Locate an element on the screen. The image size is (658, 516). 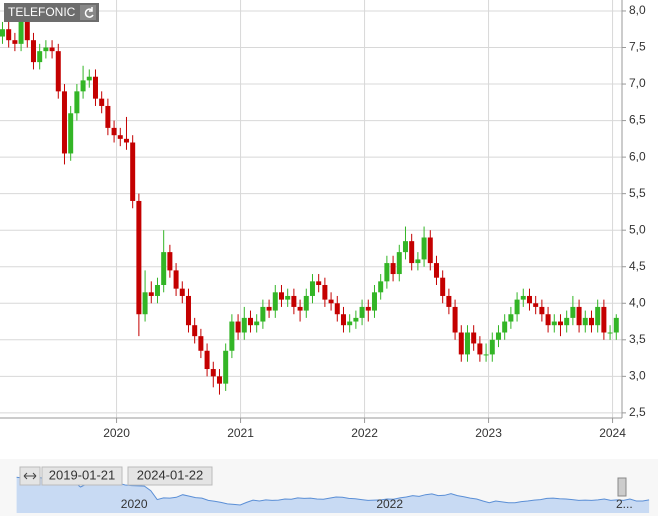
range-start: 2019-01-21 is located at coordinates (82, 474).